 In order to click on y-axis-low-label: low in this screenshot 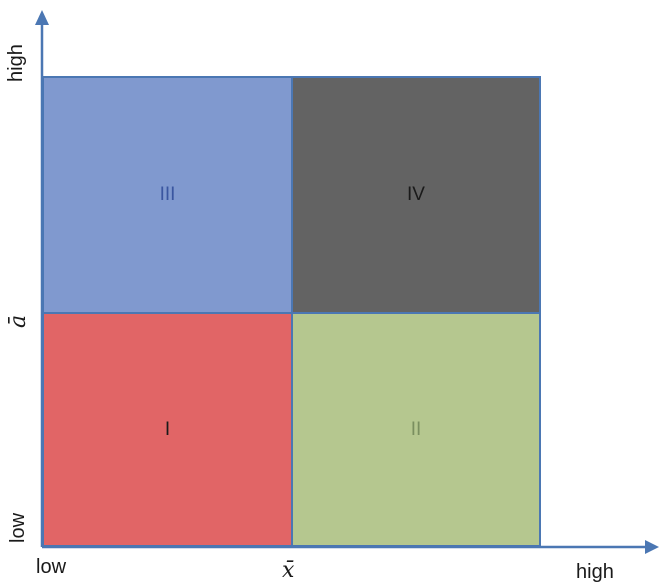, I will do `click(18, 527)`.